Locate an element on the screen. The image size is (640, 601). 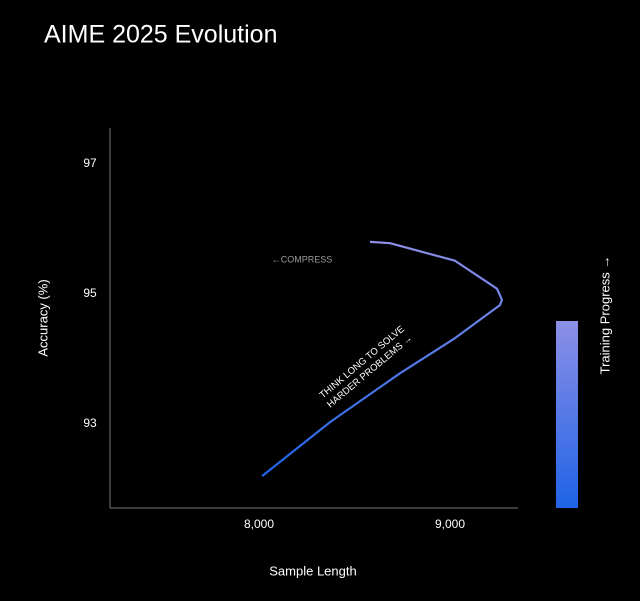
y-tick-label: 93 is located at coordinates (90, 423).